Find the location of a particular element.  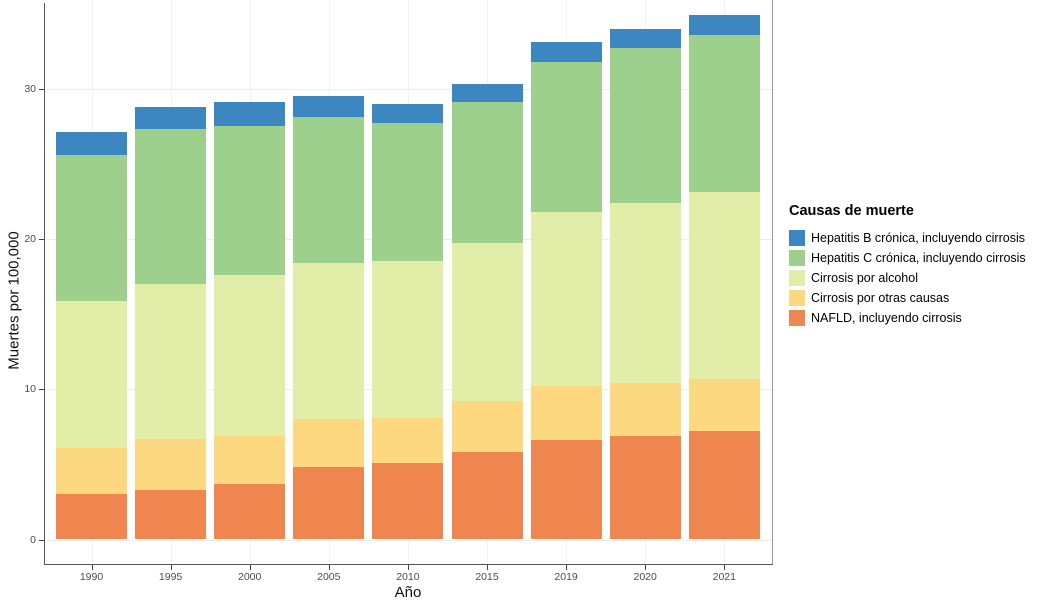

legend-item: Hepatitis C crónica, incluyendo cirrosis is located at coordinates (918, 258).